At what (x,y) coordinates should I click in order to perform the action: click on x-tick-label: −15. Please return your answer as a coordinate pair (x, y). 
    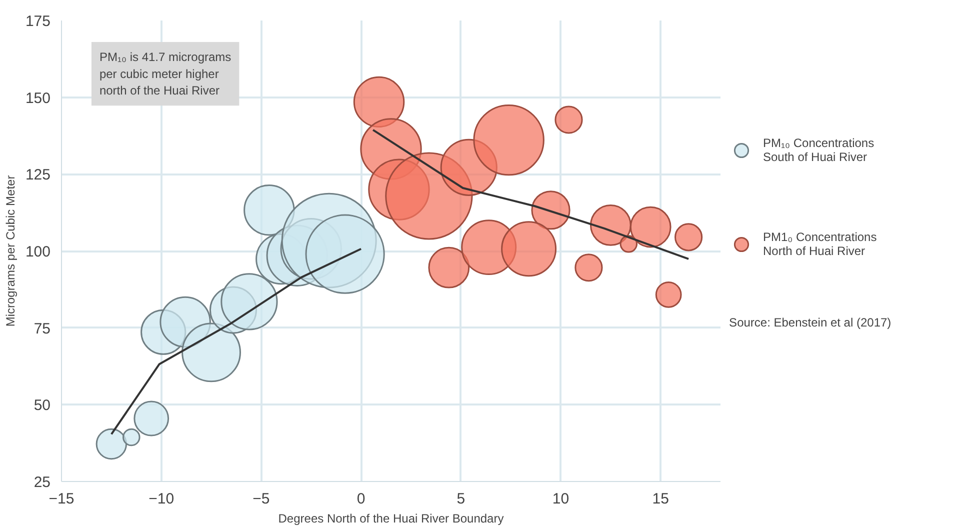
    Looking at the image, I should click on (61, 499).